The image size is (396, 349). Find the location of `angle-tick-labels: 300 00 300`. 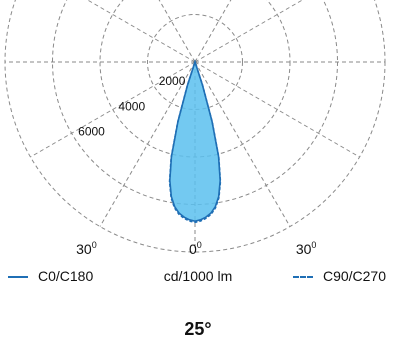

angle-tick-labels: 300 00 300 is located at coordinates (196, 248).